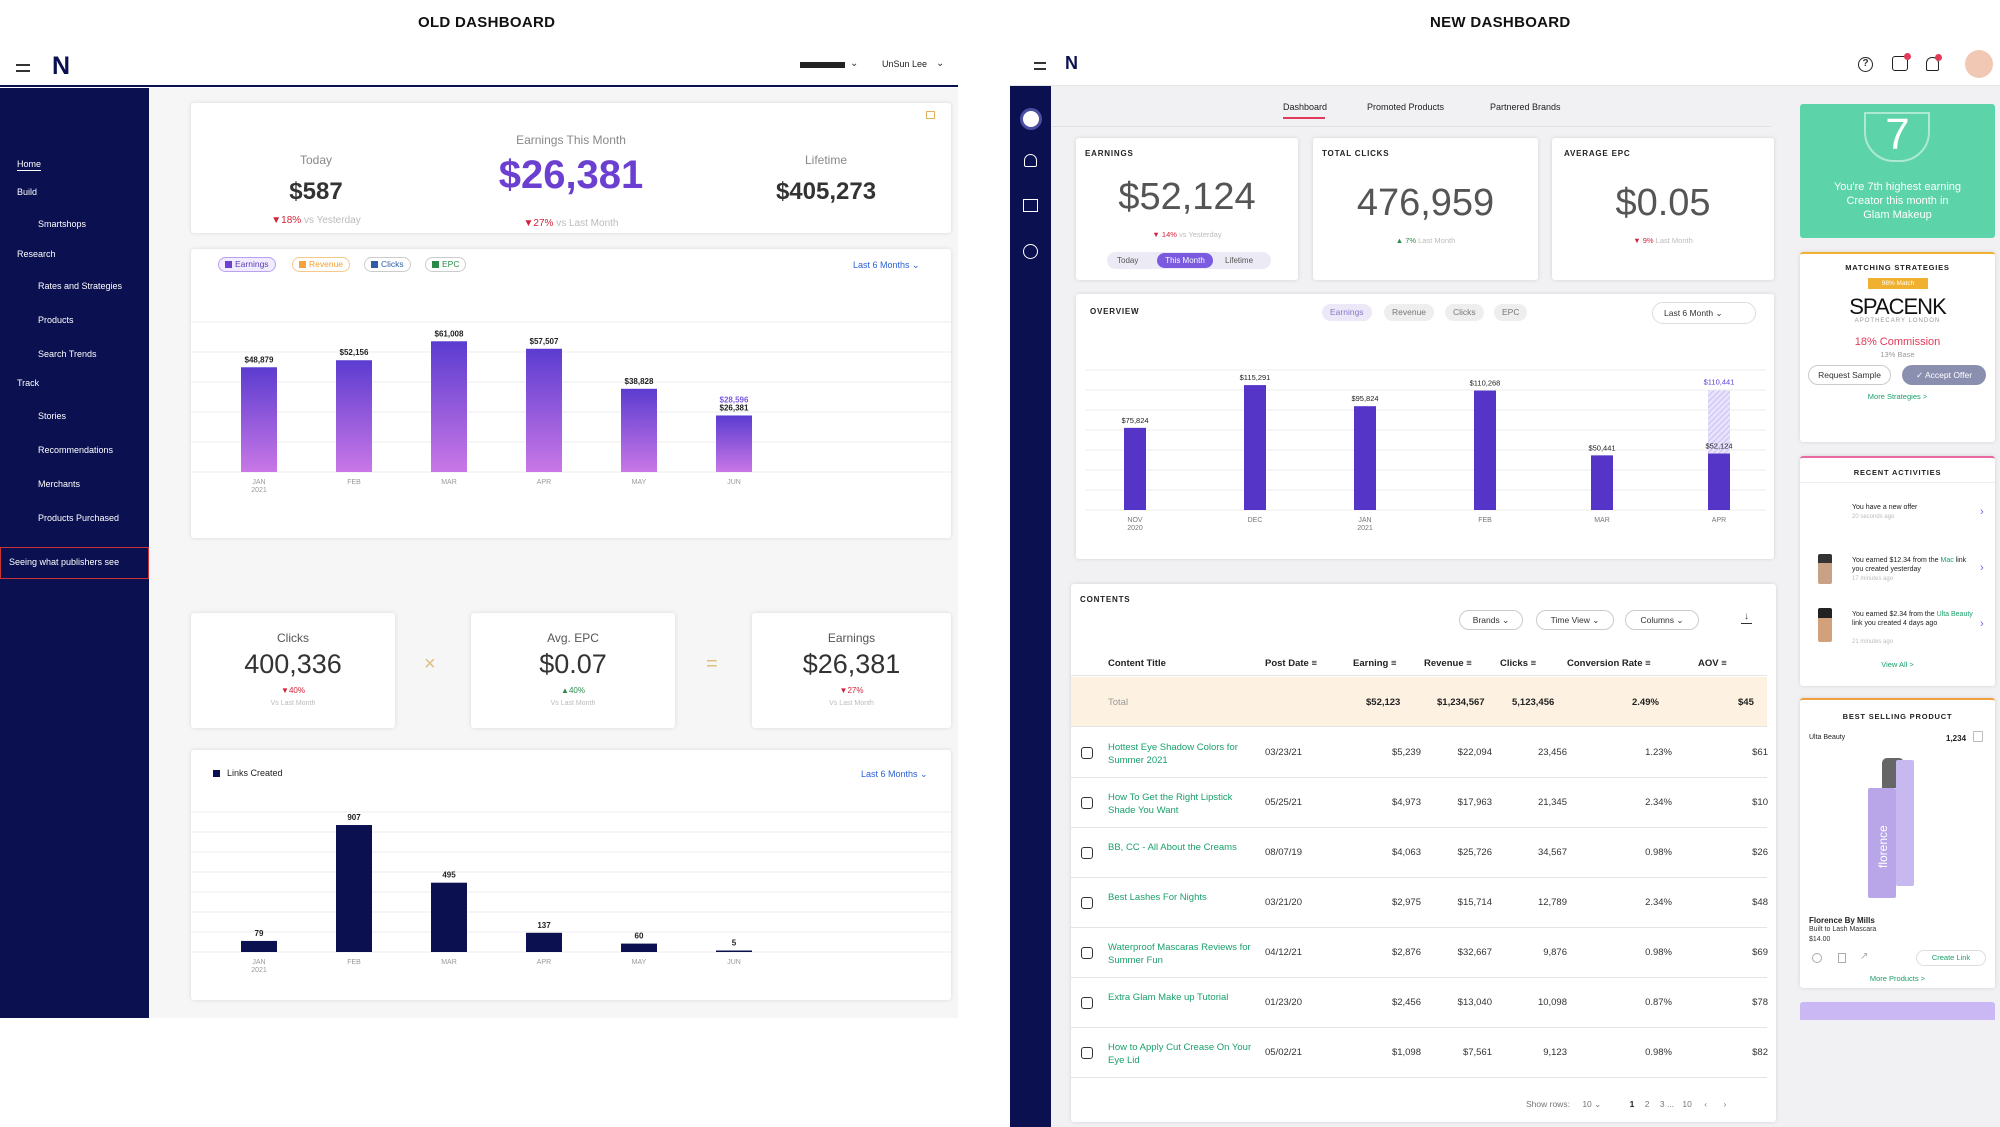 The height and width of the screenshot is (1127, 2000). I want to click on tab-partnered-brands: Partnered Brands, so click(1525, 107).